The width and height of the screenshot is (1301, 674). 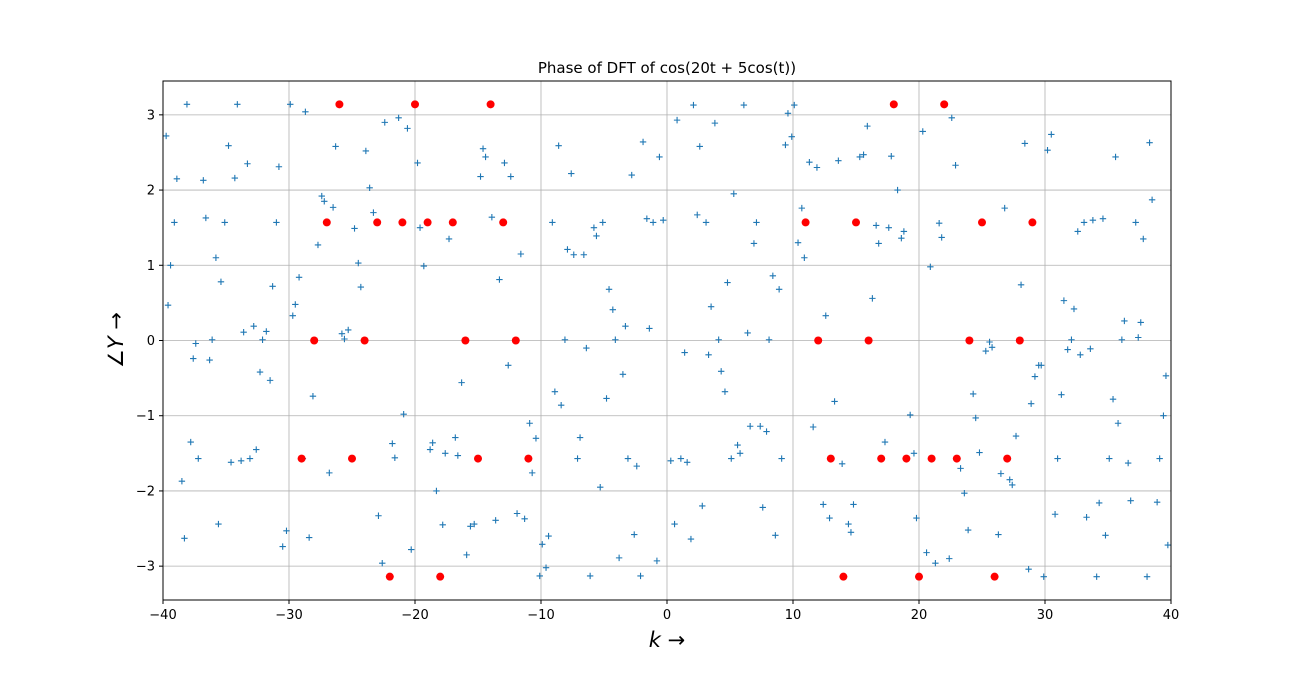 What do you see at coordinates (151, 115) in the screenshot?
I see `y-tick-label: 3` at bounding box center [151, 115].